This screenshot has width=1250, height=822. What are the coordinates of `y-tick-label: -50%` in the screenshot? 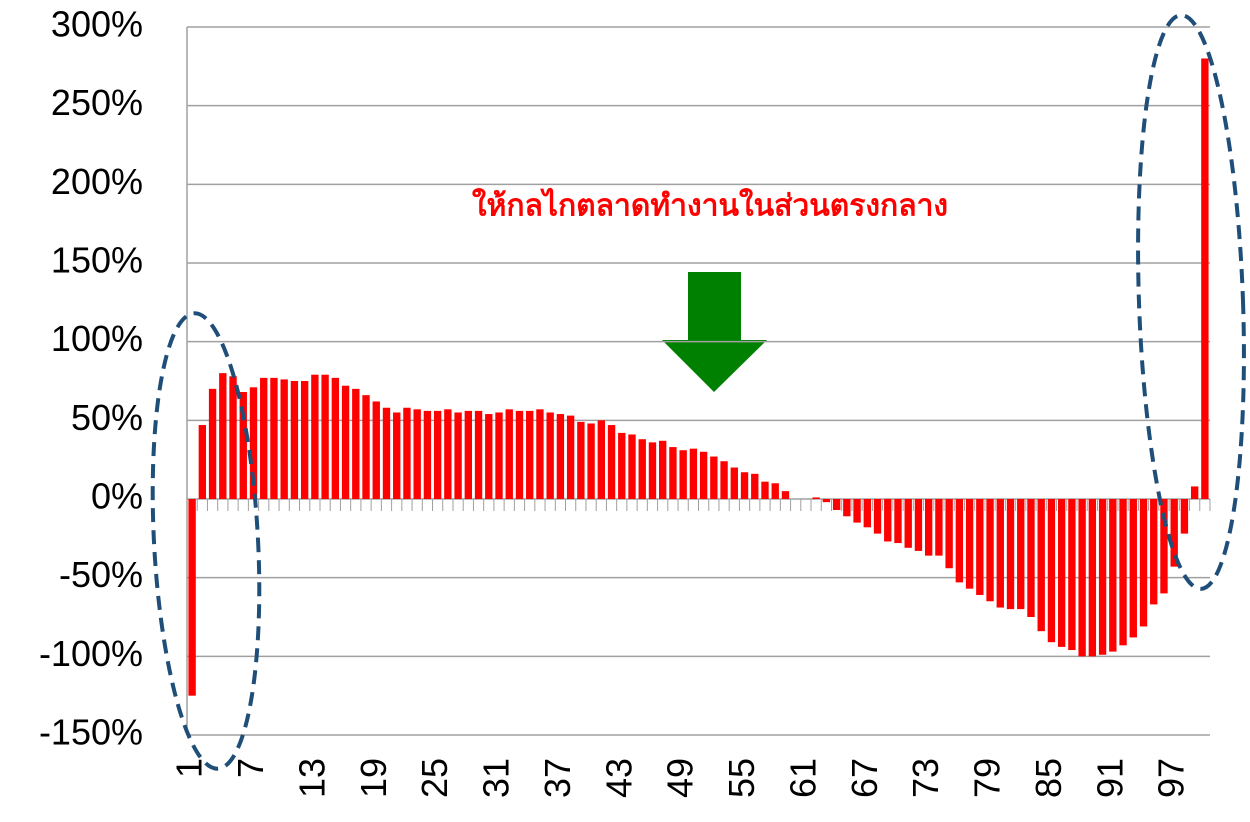 It's located at (101, 574).